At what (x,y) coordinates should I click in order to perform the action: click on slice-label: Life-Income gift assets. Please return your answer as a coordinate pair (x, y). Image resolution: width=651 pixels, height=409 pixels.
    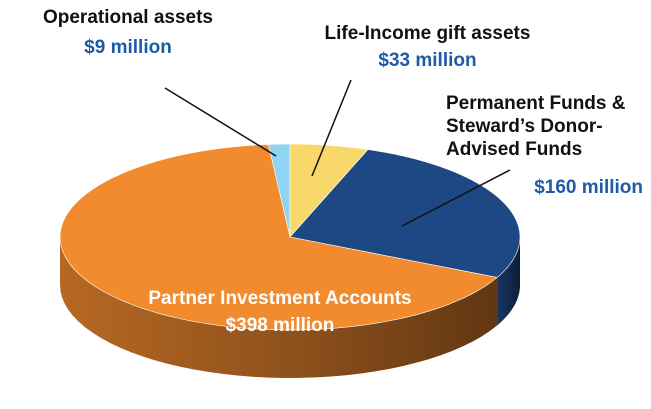
    Looking at the image, I should click on (427, 33).